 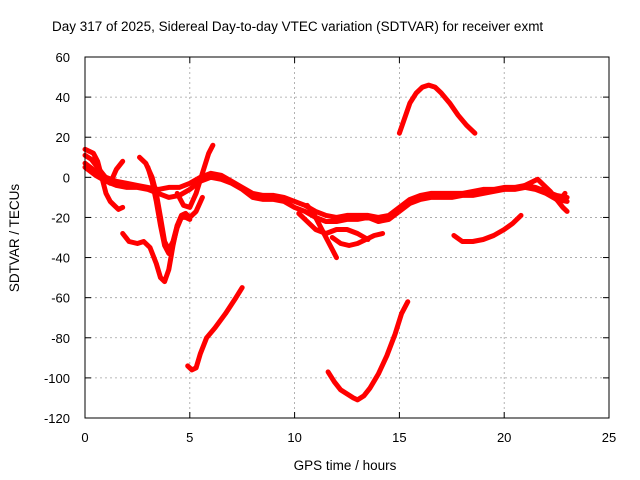 I want to click on y-tick-label: 60, so click(x=63, y=57).